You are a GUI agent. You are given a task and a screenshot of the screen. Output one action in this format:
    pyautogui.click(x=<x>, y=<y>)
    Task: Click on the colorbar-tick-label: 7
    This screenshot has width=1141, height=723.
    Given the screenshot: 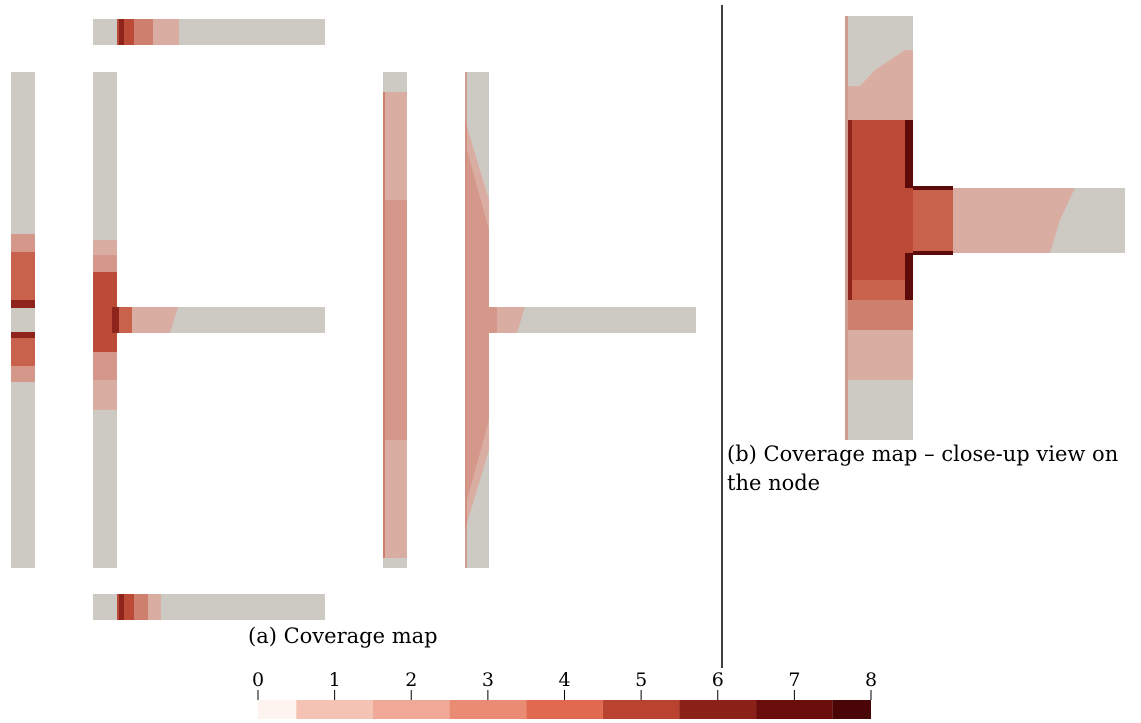 What is the action you would take?
    pyautogui.click(x=794, y=680)
    